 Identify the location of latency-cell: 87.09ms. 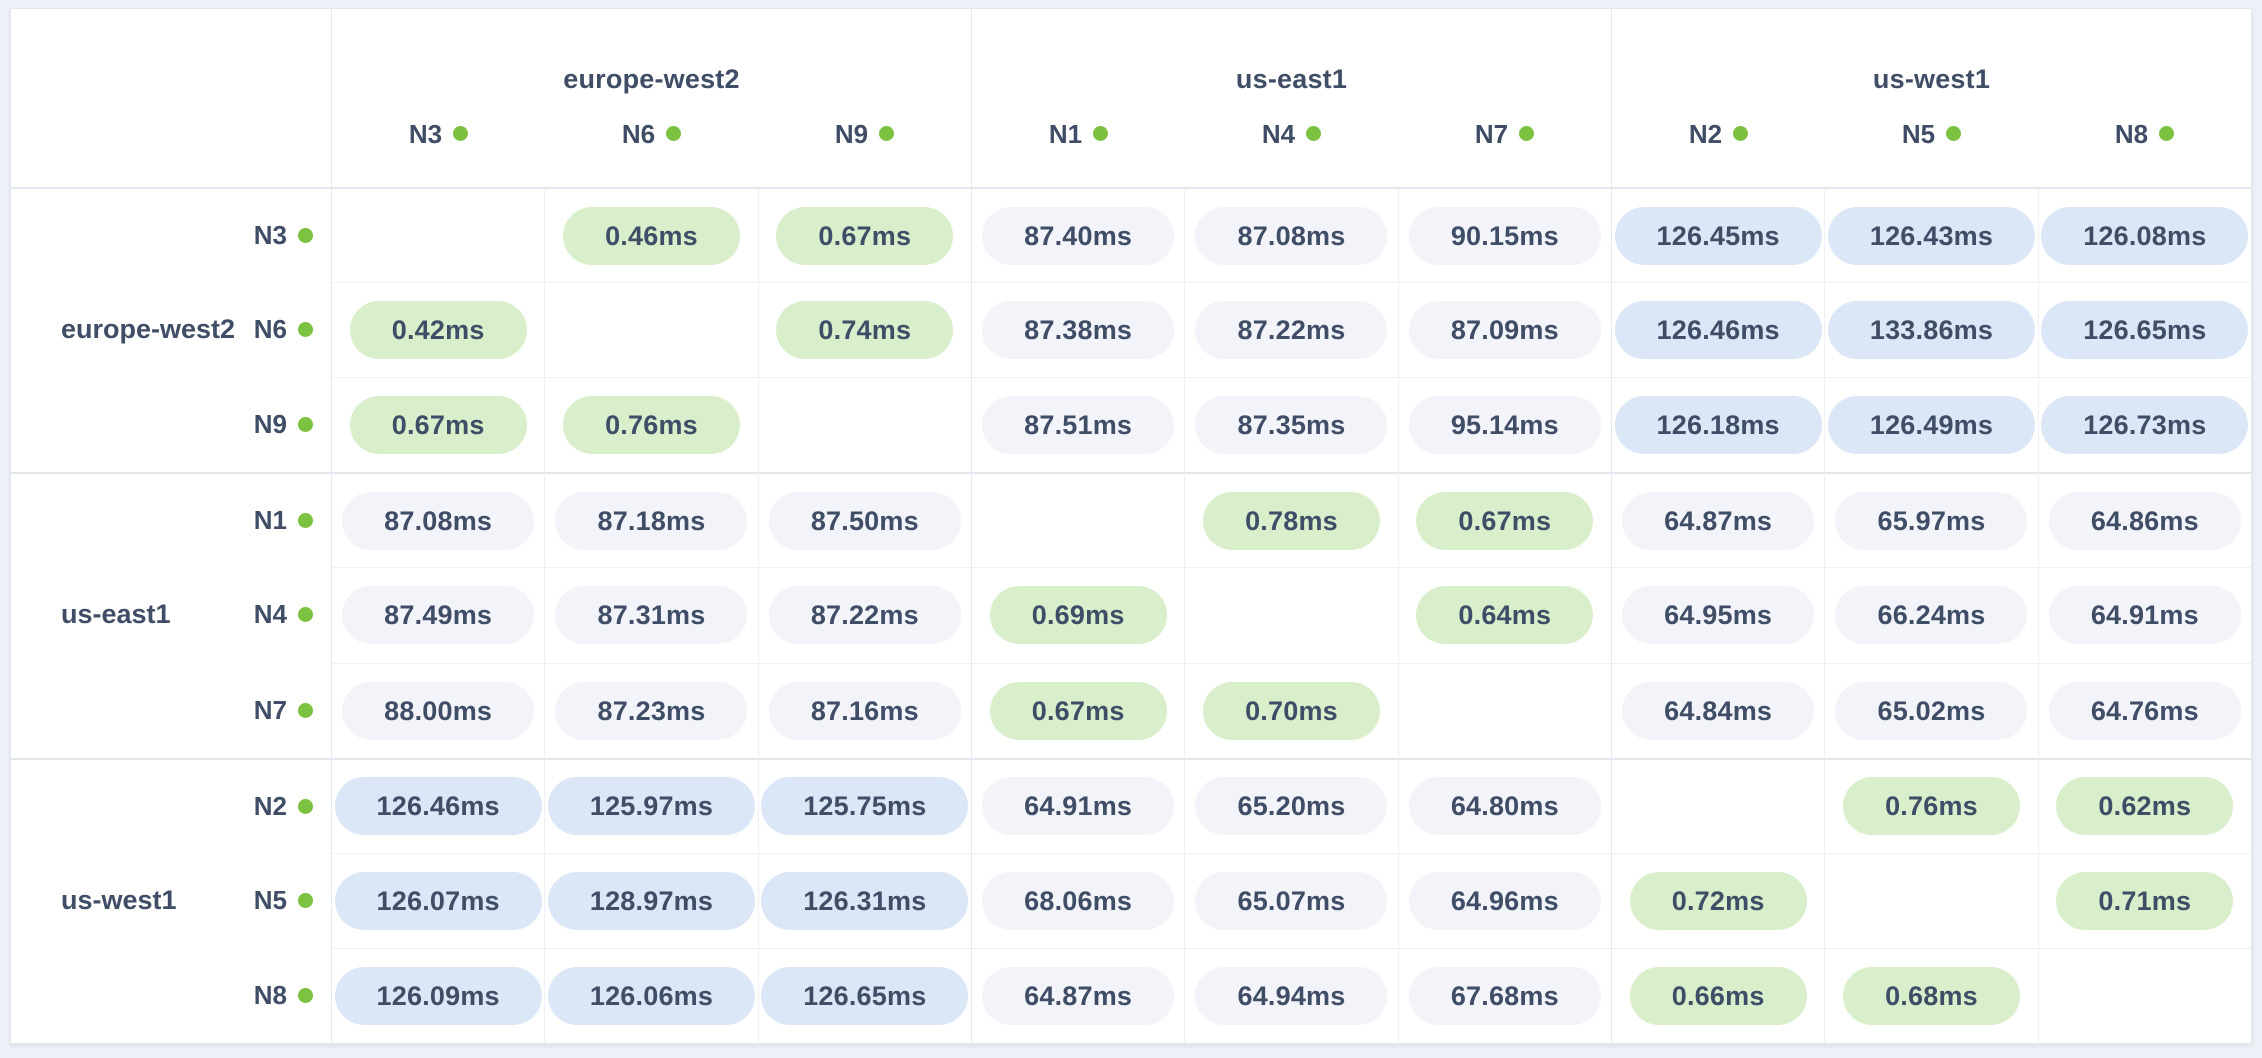
(1504, 330).